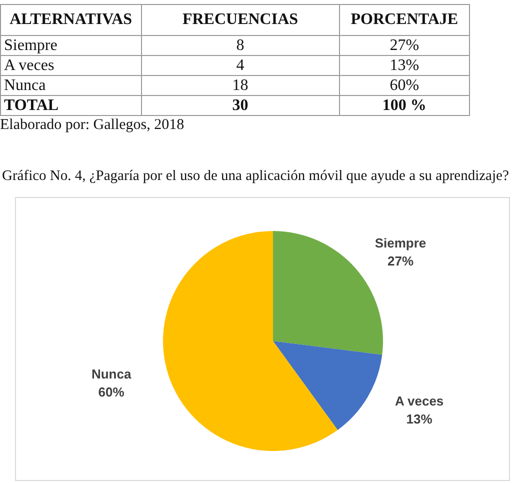  Describe the element at coordinates (93, 125) in the screenshot. I see `text: Elaborado por: Gallegos, 2018` at that location.